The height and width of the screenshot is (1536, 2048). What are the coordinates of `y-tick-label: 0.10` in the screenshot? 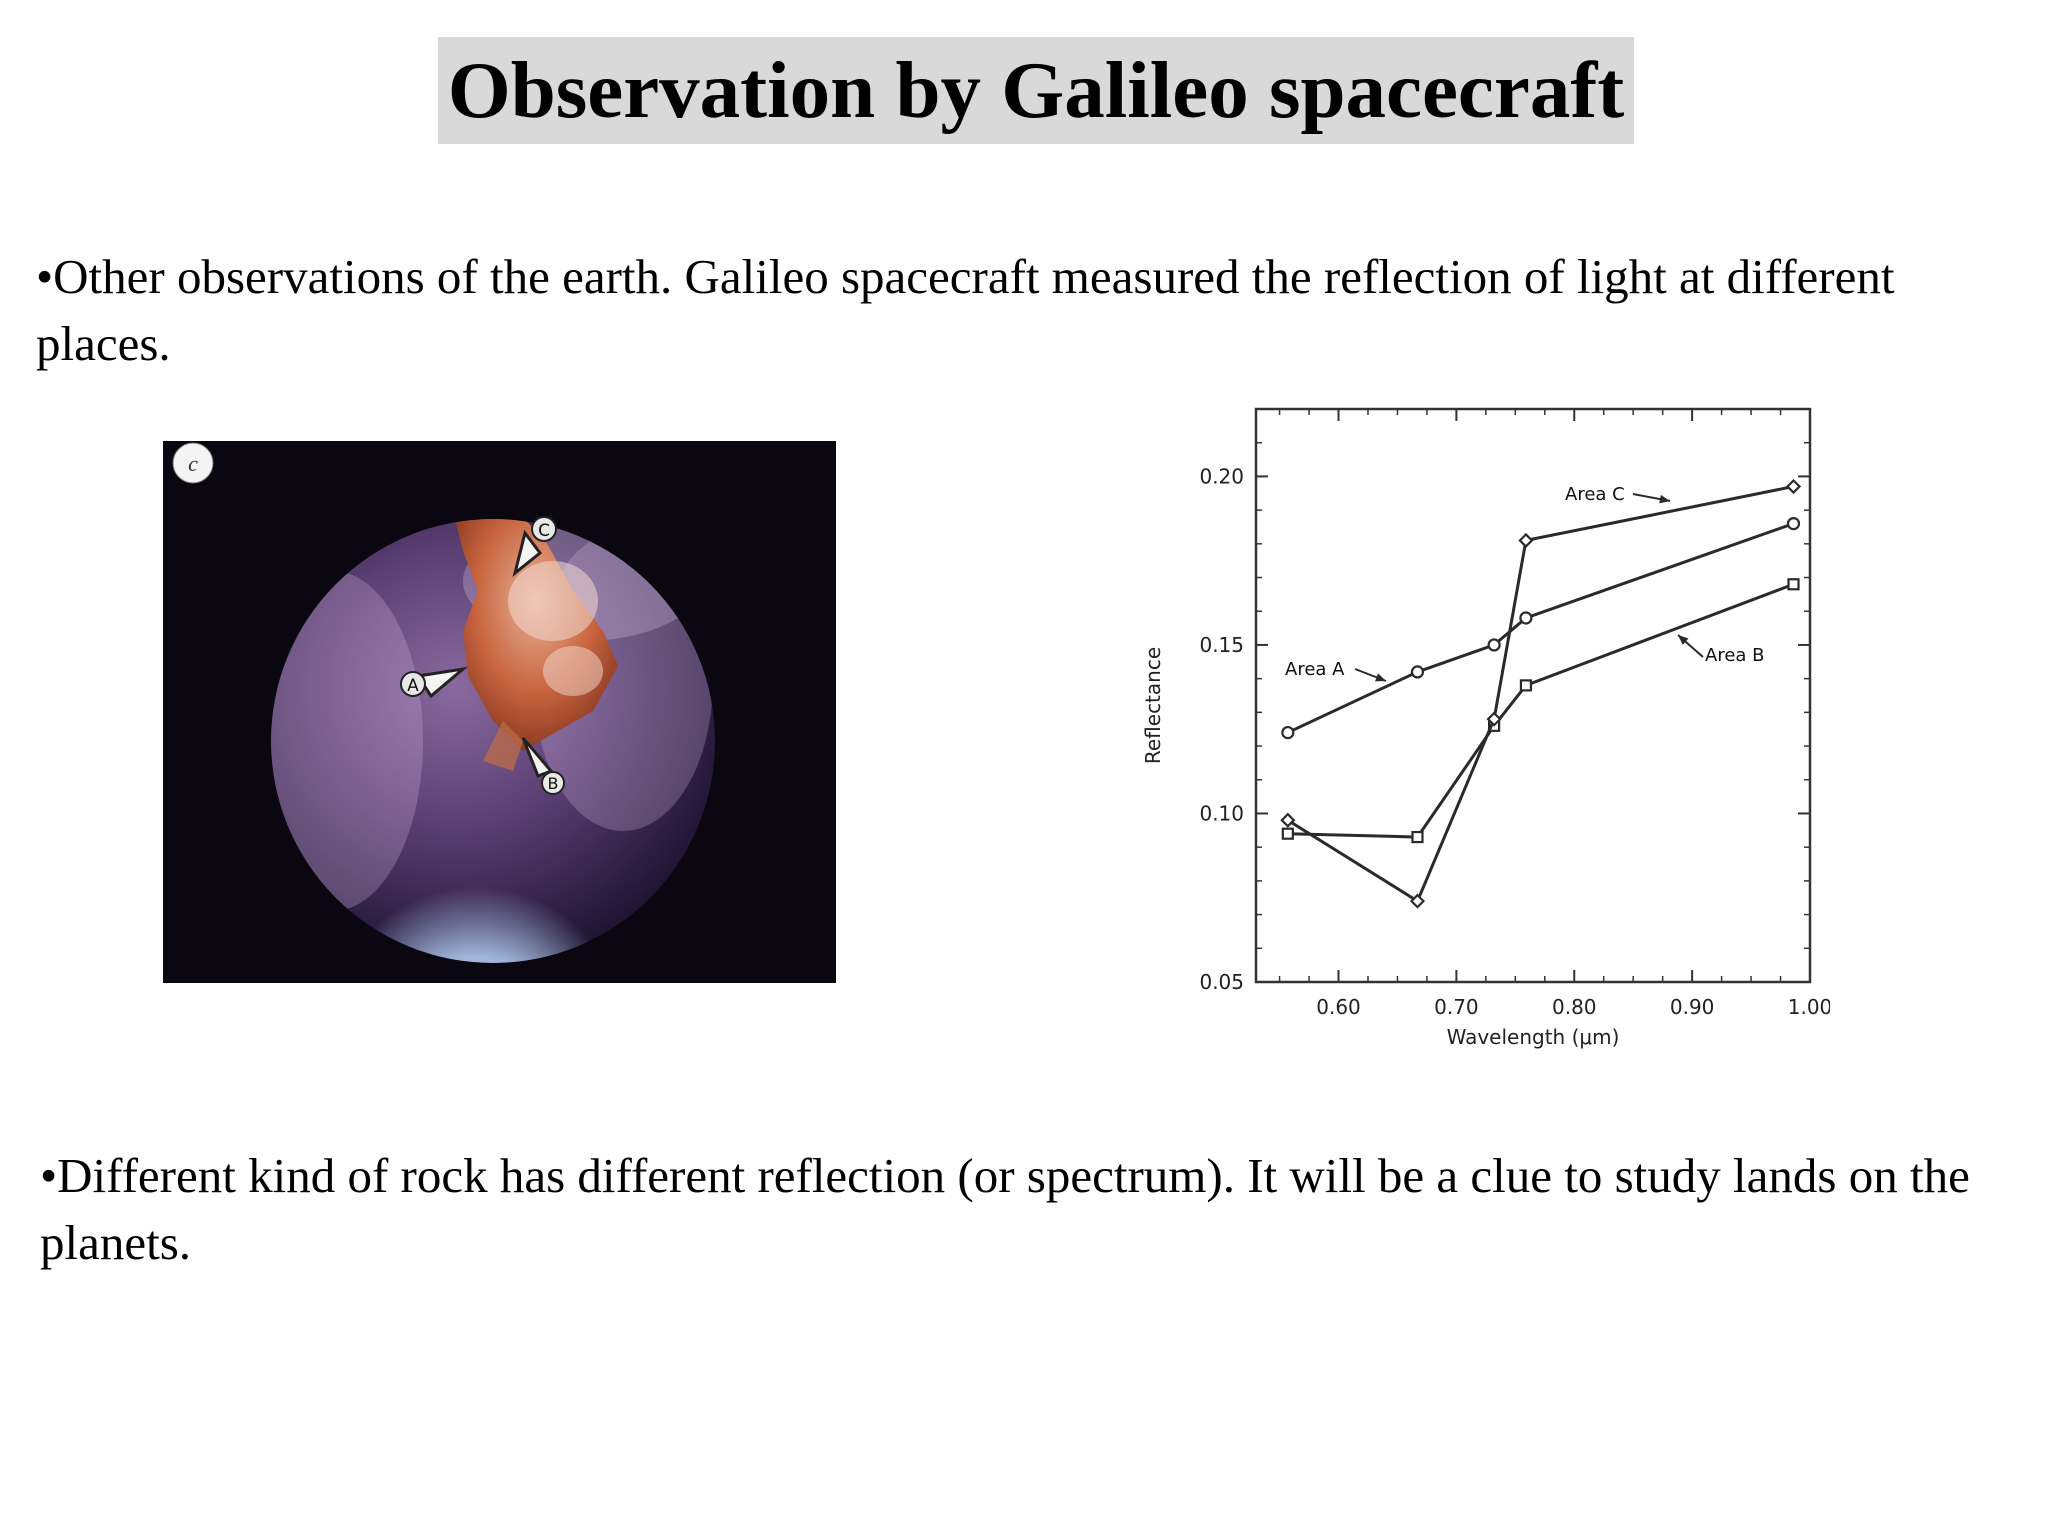 It's located at (1221, 813).